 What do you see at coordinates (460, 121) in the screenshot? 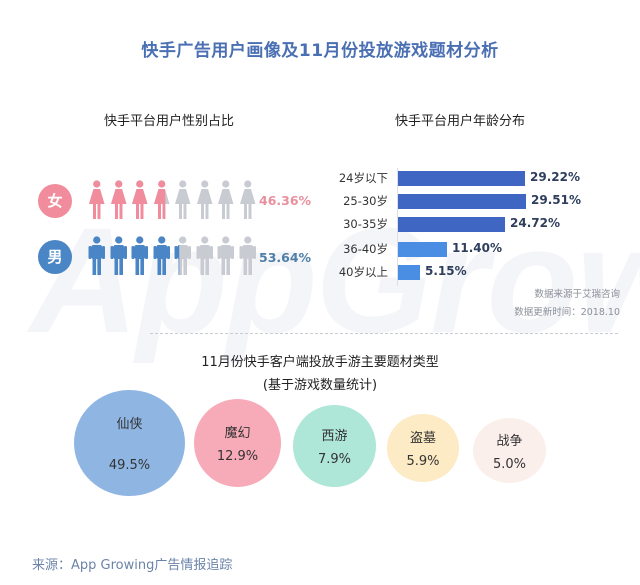
I see `age-section-title: 快手平台用户年龄分布` at bounding box center [460, 121].